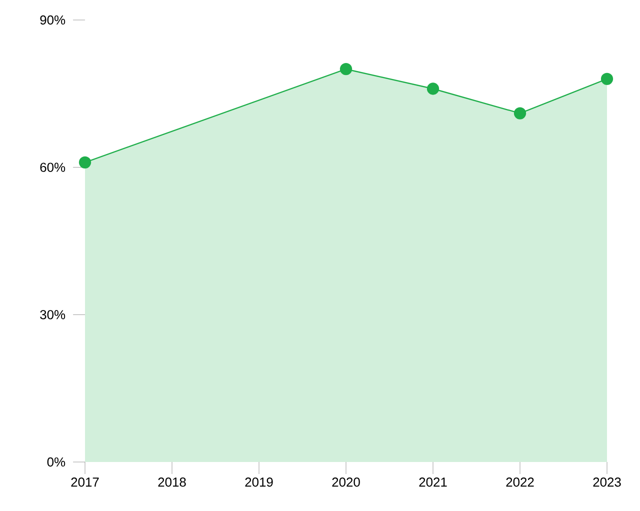 This screenshot has height=511, width=640. I want to click on y-tick-label: 60%, so click(53, 167).